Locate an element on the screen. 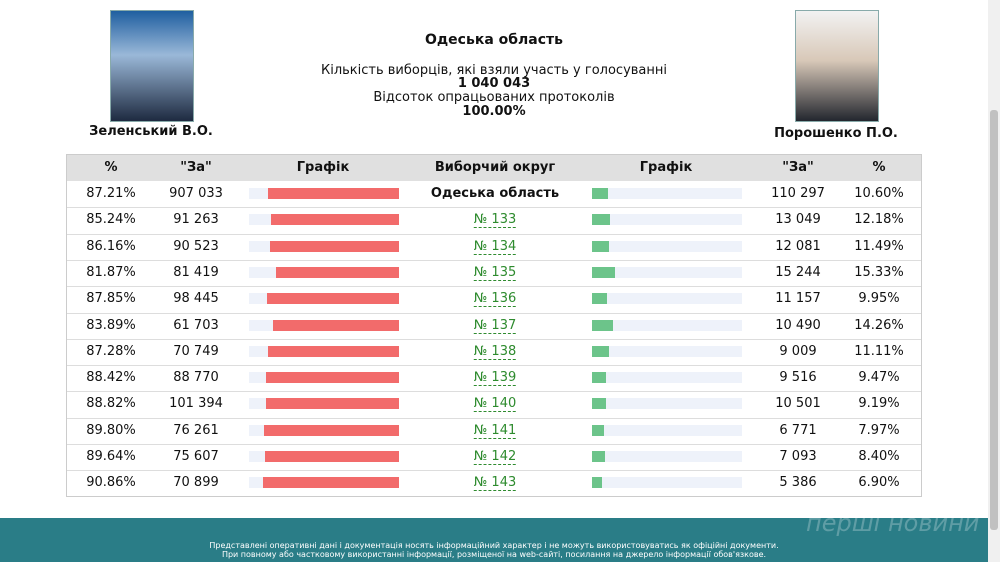 The image size is (1000, 562). district-cell: № 137 is located at coordinates (495, 326).